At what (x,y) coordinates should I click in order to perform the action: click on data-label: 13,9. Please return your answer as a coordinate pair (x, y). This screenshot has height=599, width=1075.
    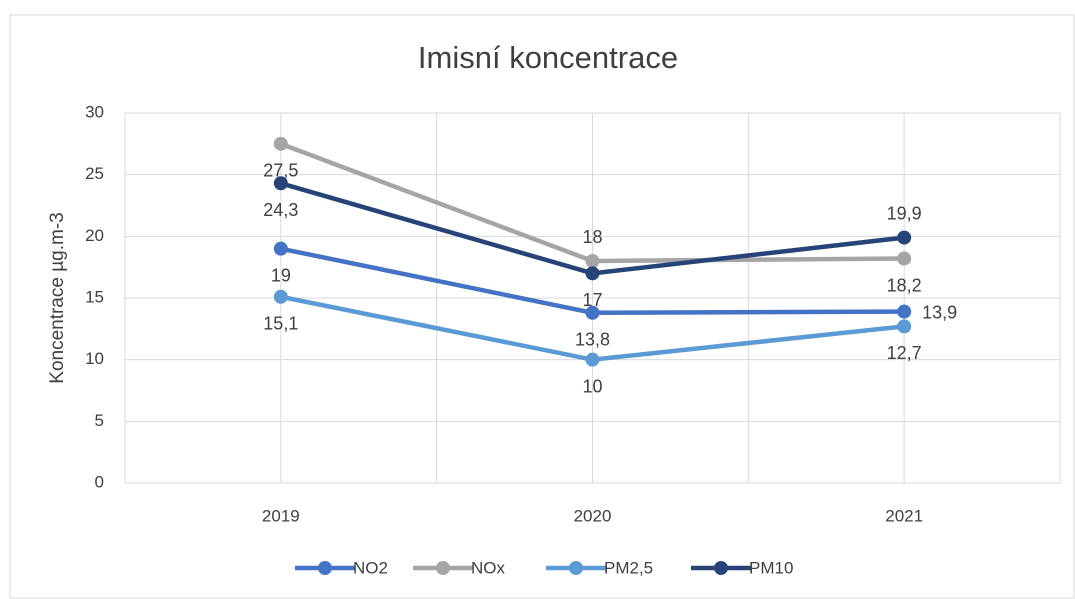
    Looking at the image, I should click on (939, 312).